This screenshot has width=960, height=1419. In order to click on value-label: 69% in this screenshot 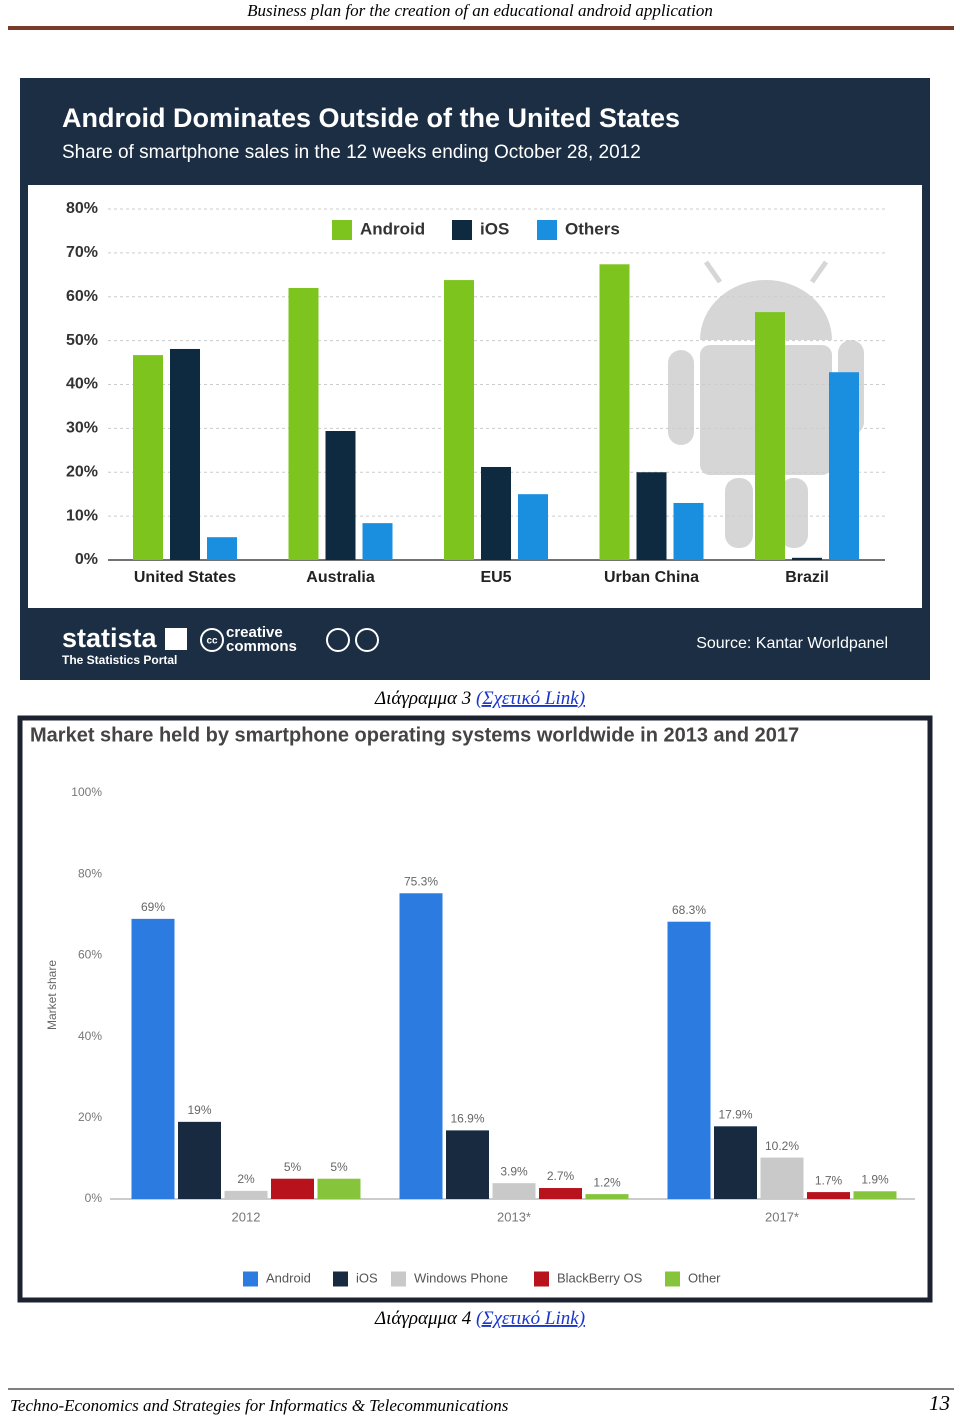, I will do `click(153, 907)`.